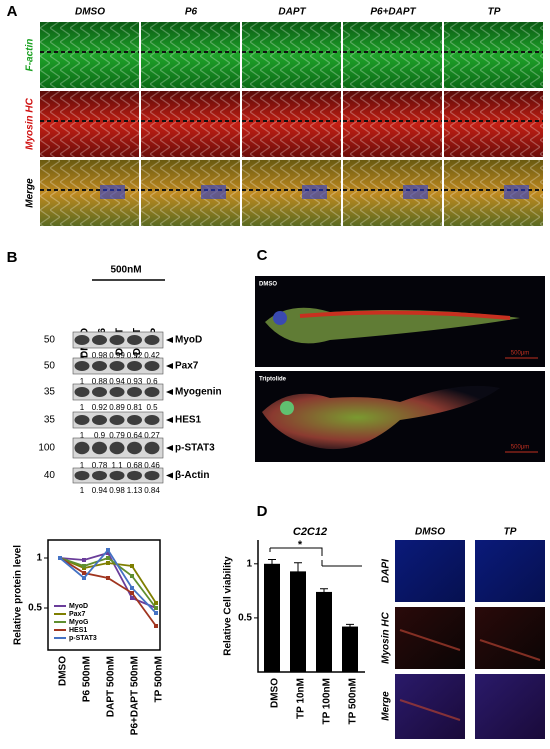  What do you see at coordinates (137, 350) in the screenshot?
I see `lane-label: P6+DAPT` at bounding box center [137, 350].